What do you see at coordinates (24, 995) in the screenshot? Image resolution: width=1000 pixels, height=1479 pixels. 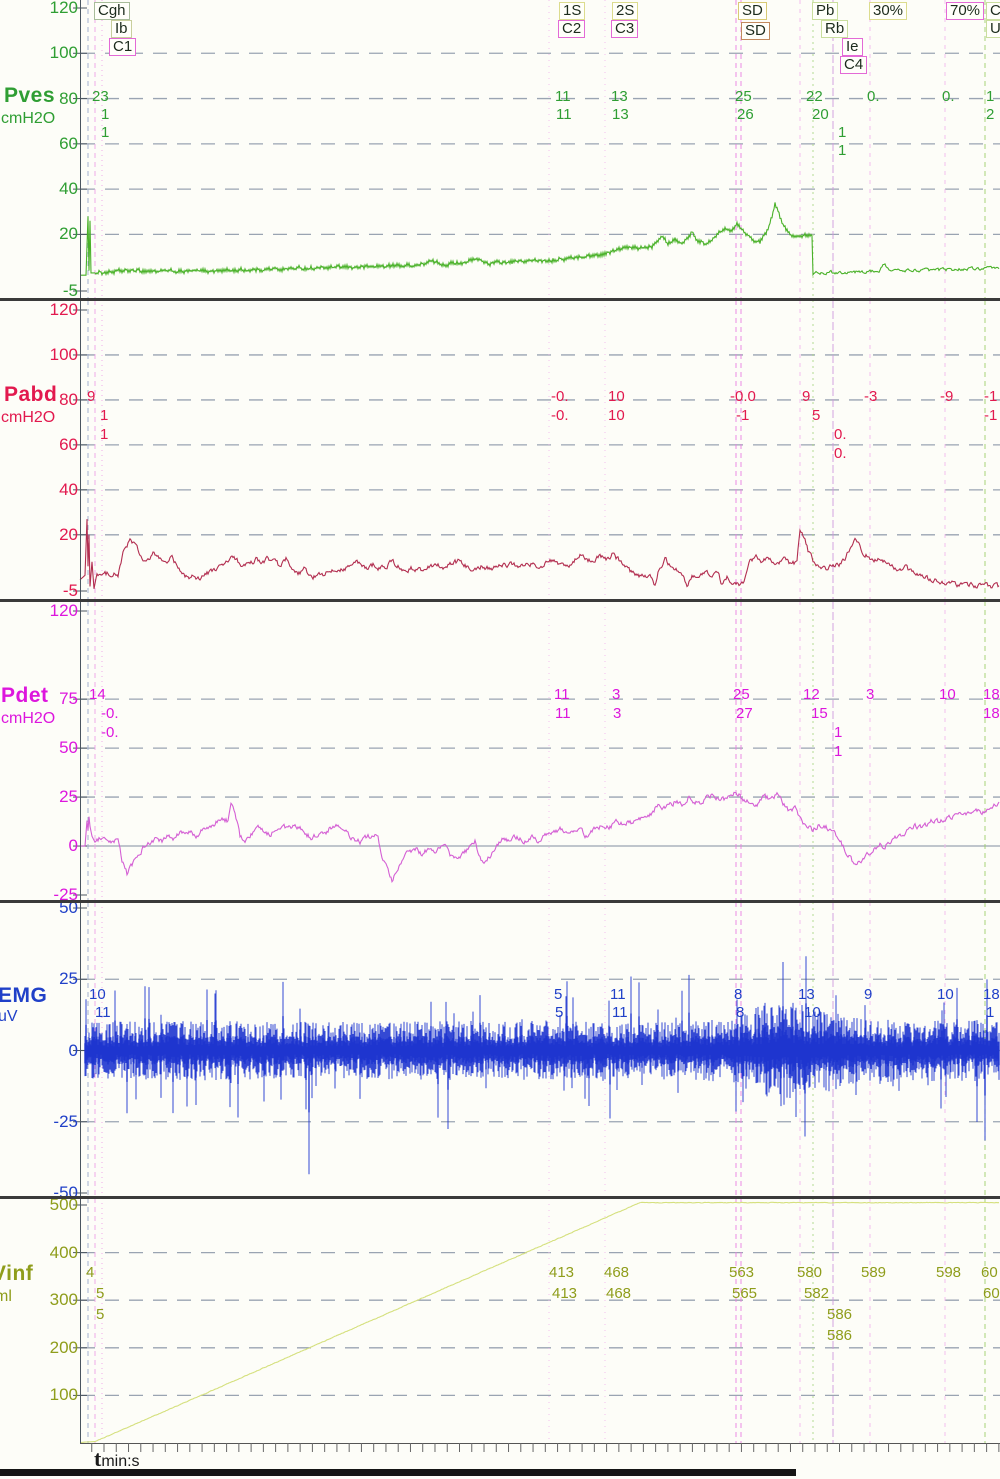 I see `emg-channel-label: EMG` at bounding box center [24, 995].